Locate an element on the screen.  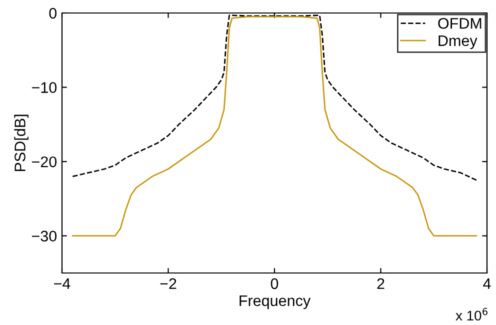
text: x 10$^{6}$ is located at coordinates (472, 314).